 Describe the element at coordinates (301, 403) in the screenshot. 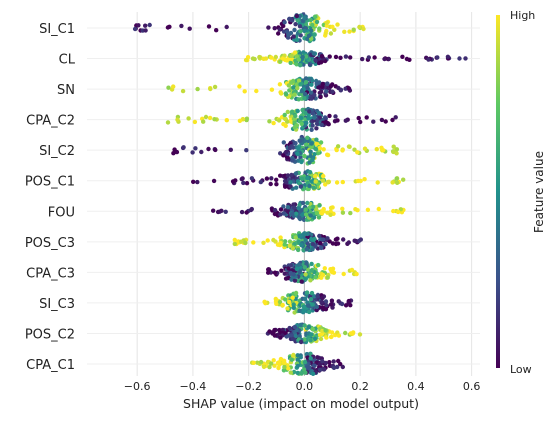

I see `x-axis-label: SHAP value (impact on model output)` at that location.